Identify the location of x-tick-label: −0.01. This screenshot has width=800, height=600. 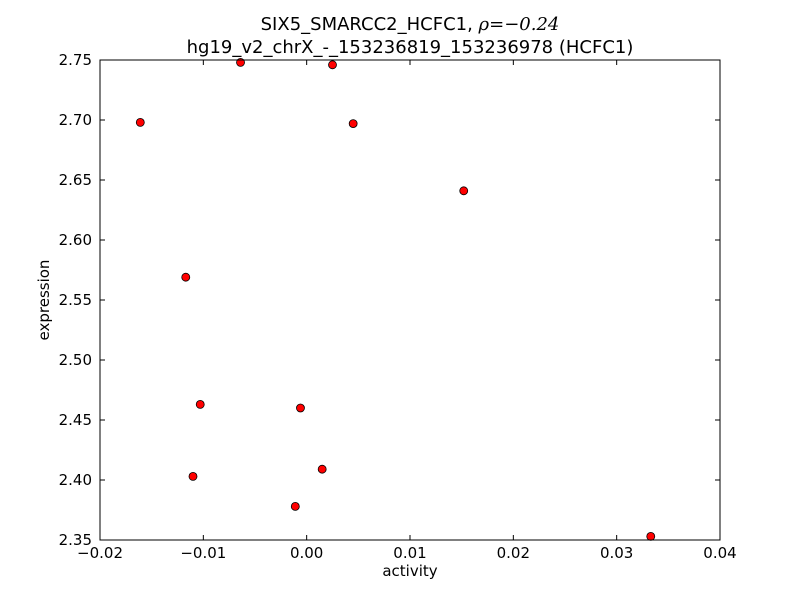
(203, 553).